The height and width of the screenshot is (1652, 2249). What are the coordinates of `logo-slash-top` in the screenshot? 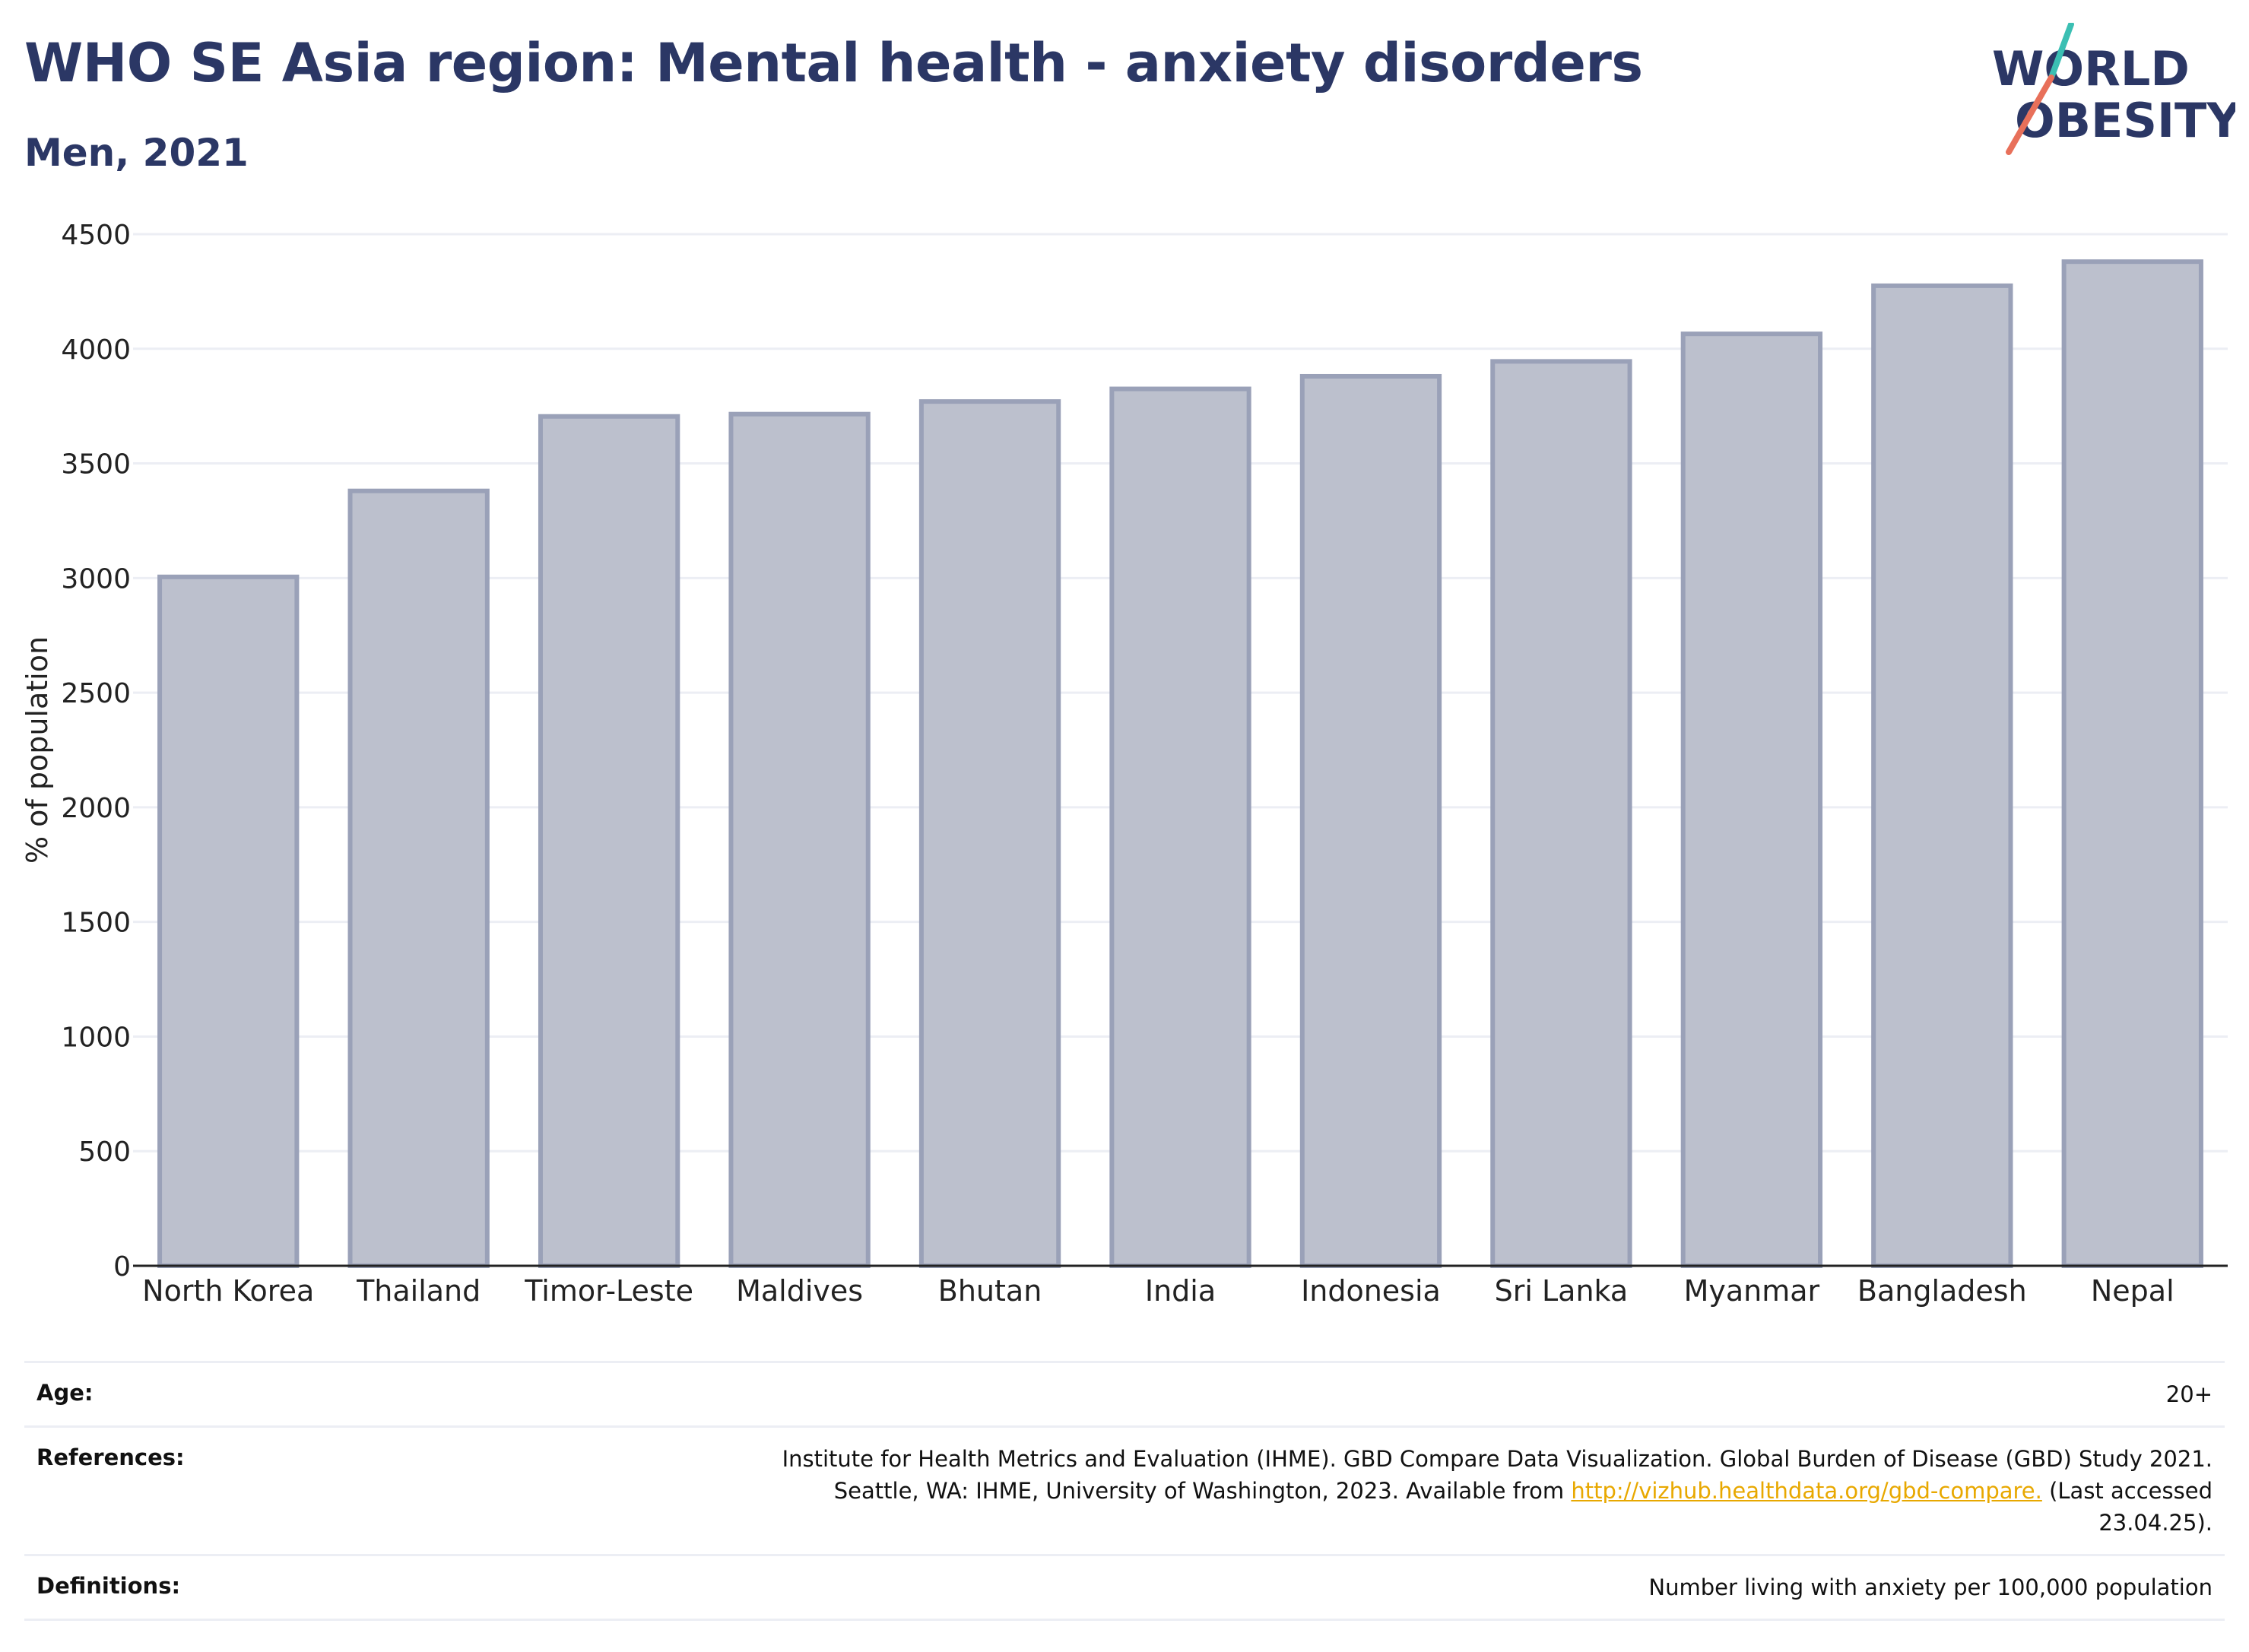 It's located at (2061, 52).